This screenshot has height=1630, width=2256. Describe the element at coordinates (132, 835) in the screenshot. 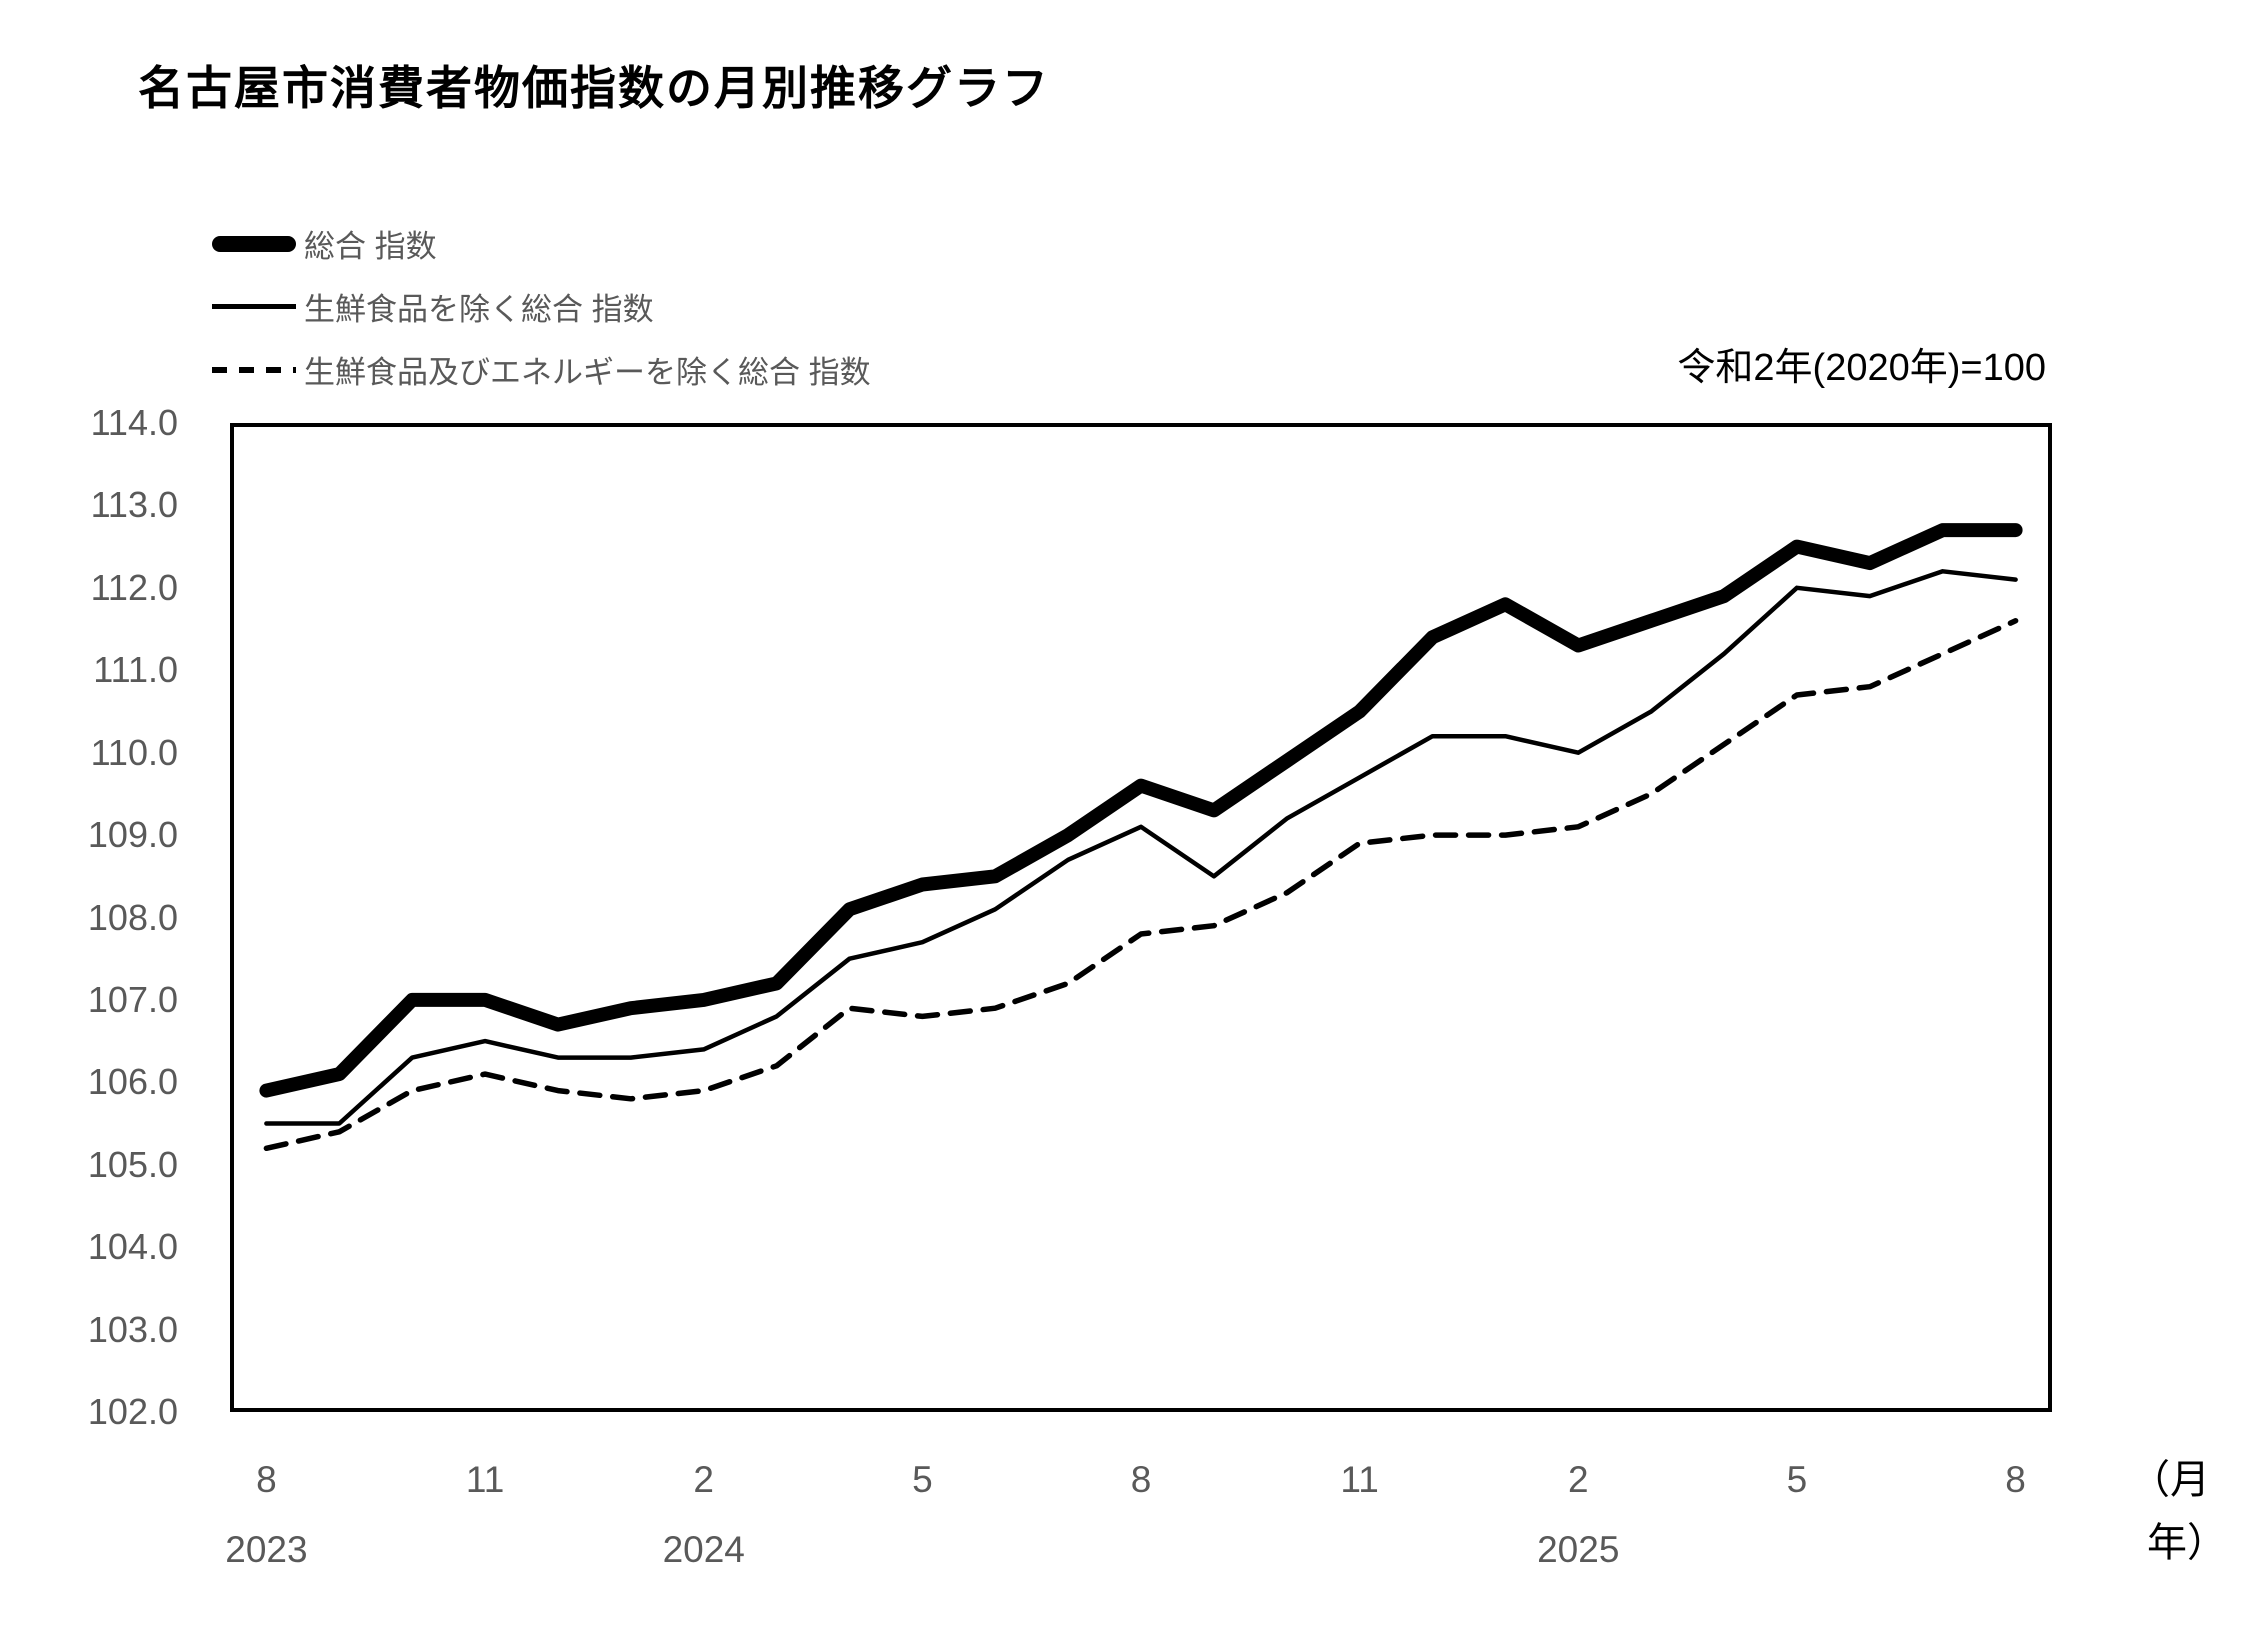

I see `y-tick-109.0: 109.0` at that location.